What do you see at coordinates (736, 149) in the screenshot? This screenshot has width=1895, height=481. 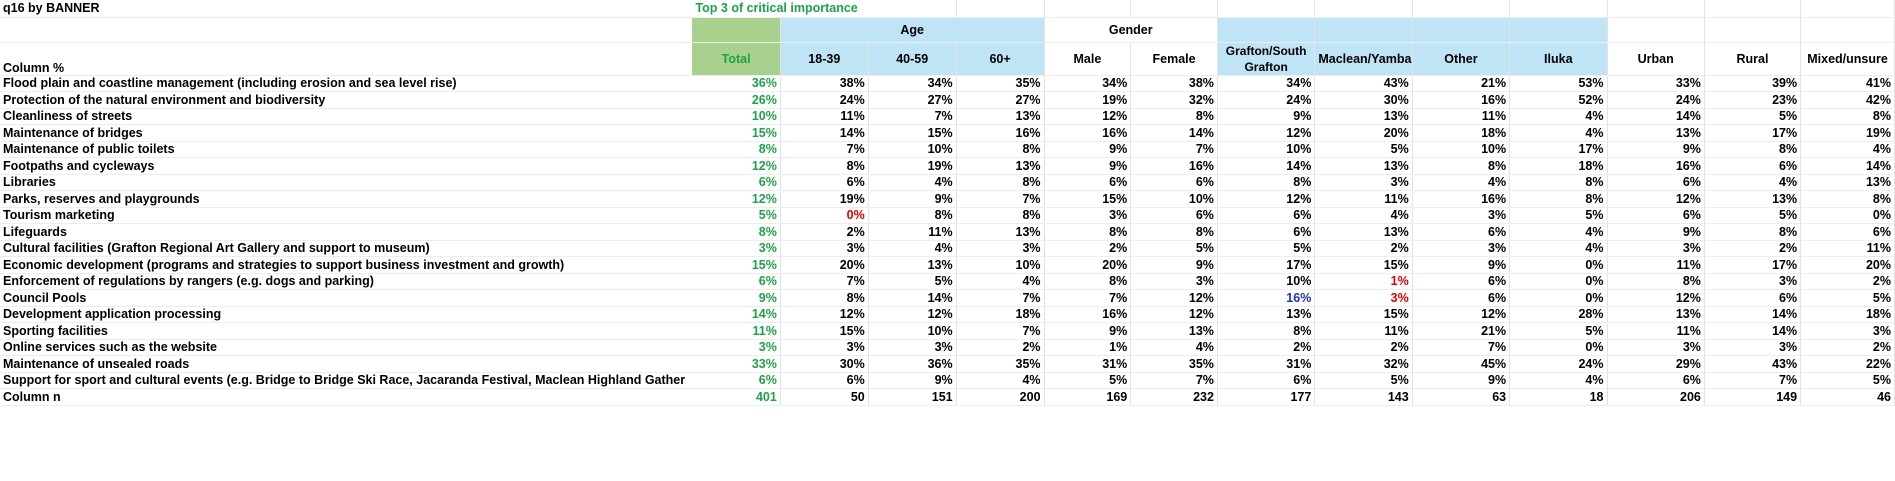 I see `total-cell: 8%` at bounding box center [736, 149].